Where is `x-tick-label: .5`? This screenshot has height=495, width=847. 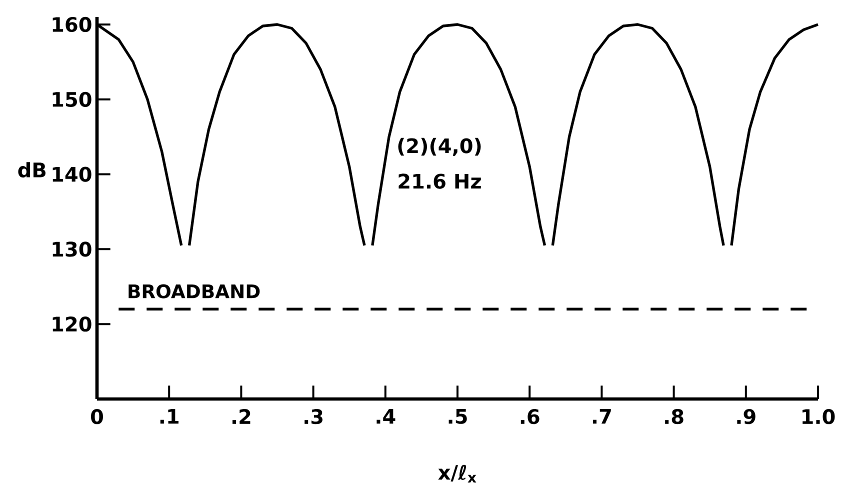 x-tick-label: .5 is located at coordinates (457, 416).